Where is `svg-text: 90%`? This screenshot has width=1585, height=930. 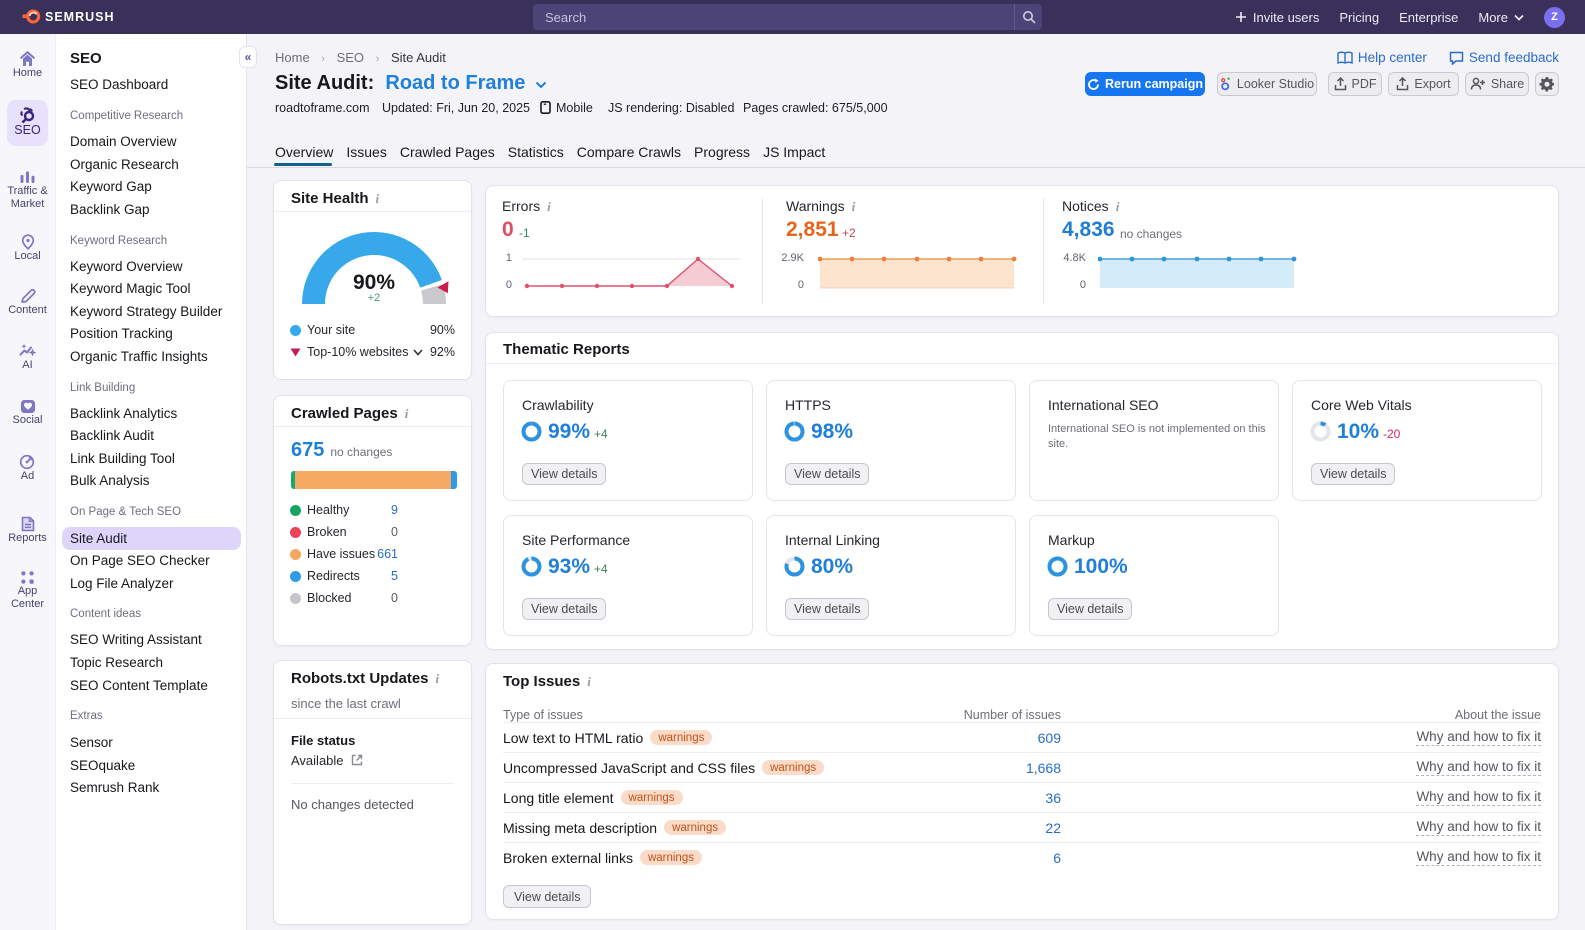
svg-text: 90% is located at coordinates (374, 282).